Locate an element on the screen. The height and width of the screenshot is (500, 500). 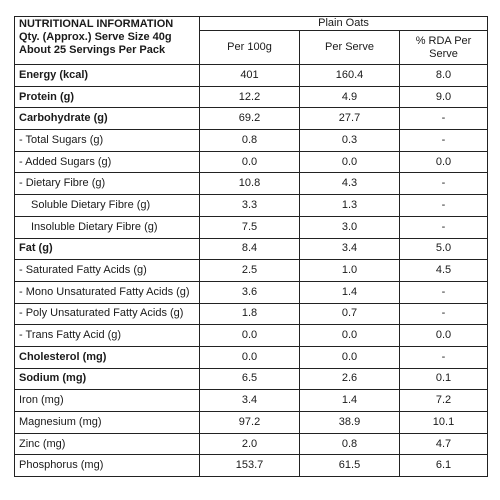
per-100g-value: 2.5 is located at coordinates (249, 270).